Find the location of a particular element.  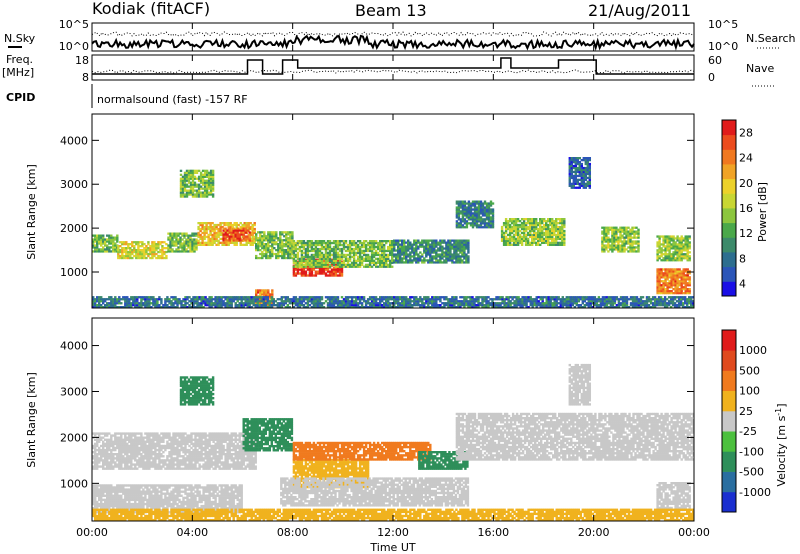

station-title: Kodiak (fitACF) is located at coordinates (151, 9).